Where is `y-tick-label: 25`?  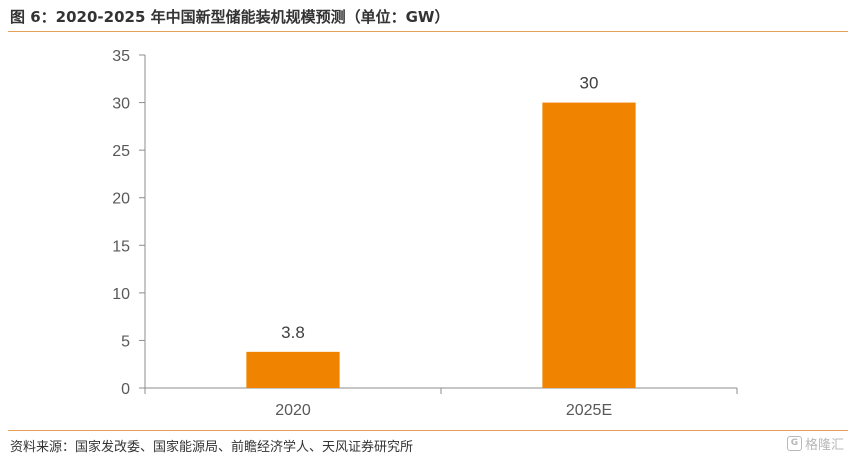
y-tick-label: 25 is located at coordinates (121, 151).